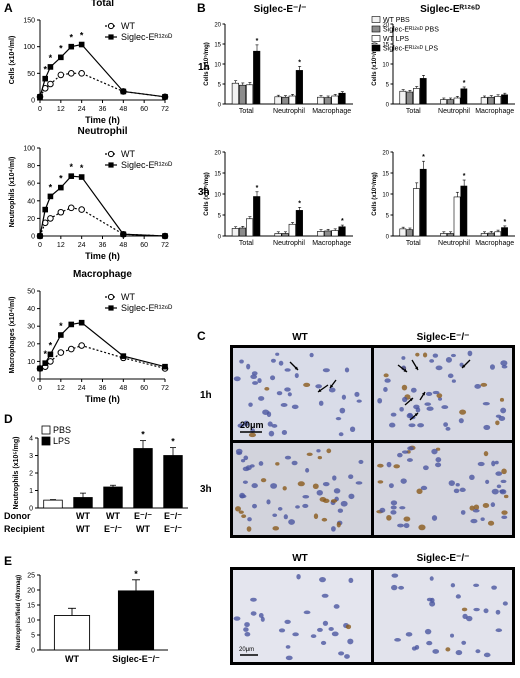 The image size is (520, 678). Describe the element at coordinates (423, 394) in the screenshot. I see `arrow-head` at that location.